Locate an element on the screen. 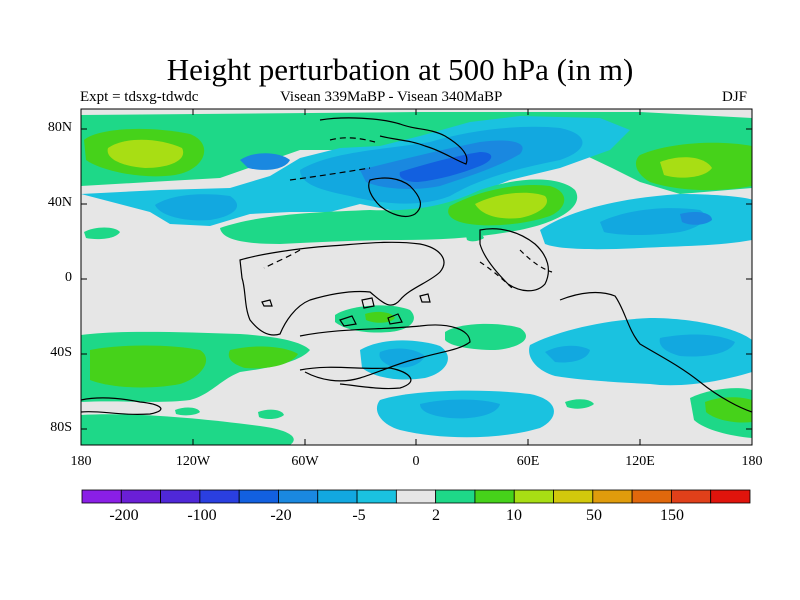  x-tick-label: 120W is located at coordinates (193, 461).